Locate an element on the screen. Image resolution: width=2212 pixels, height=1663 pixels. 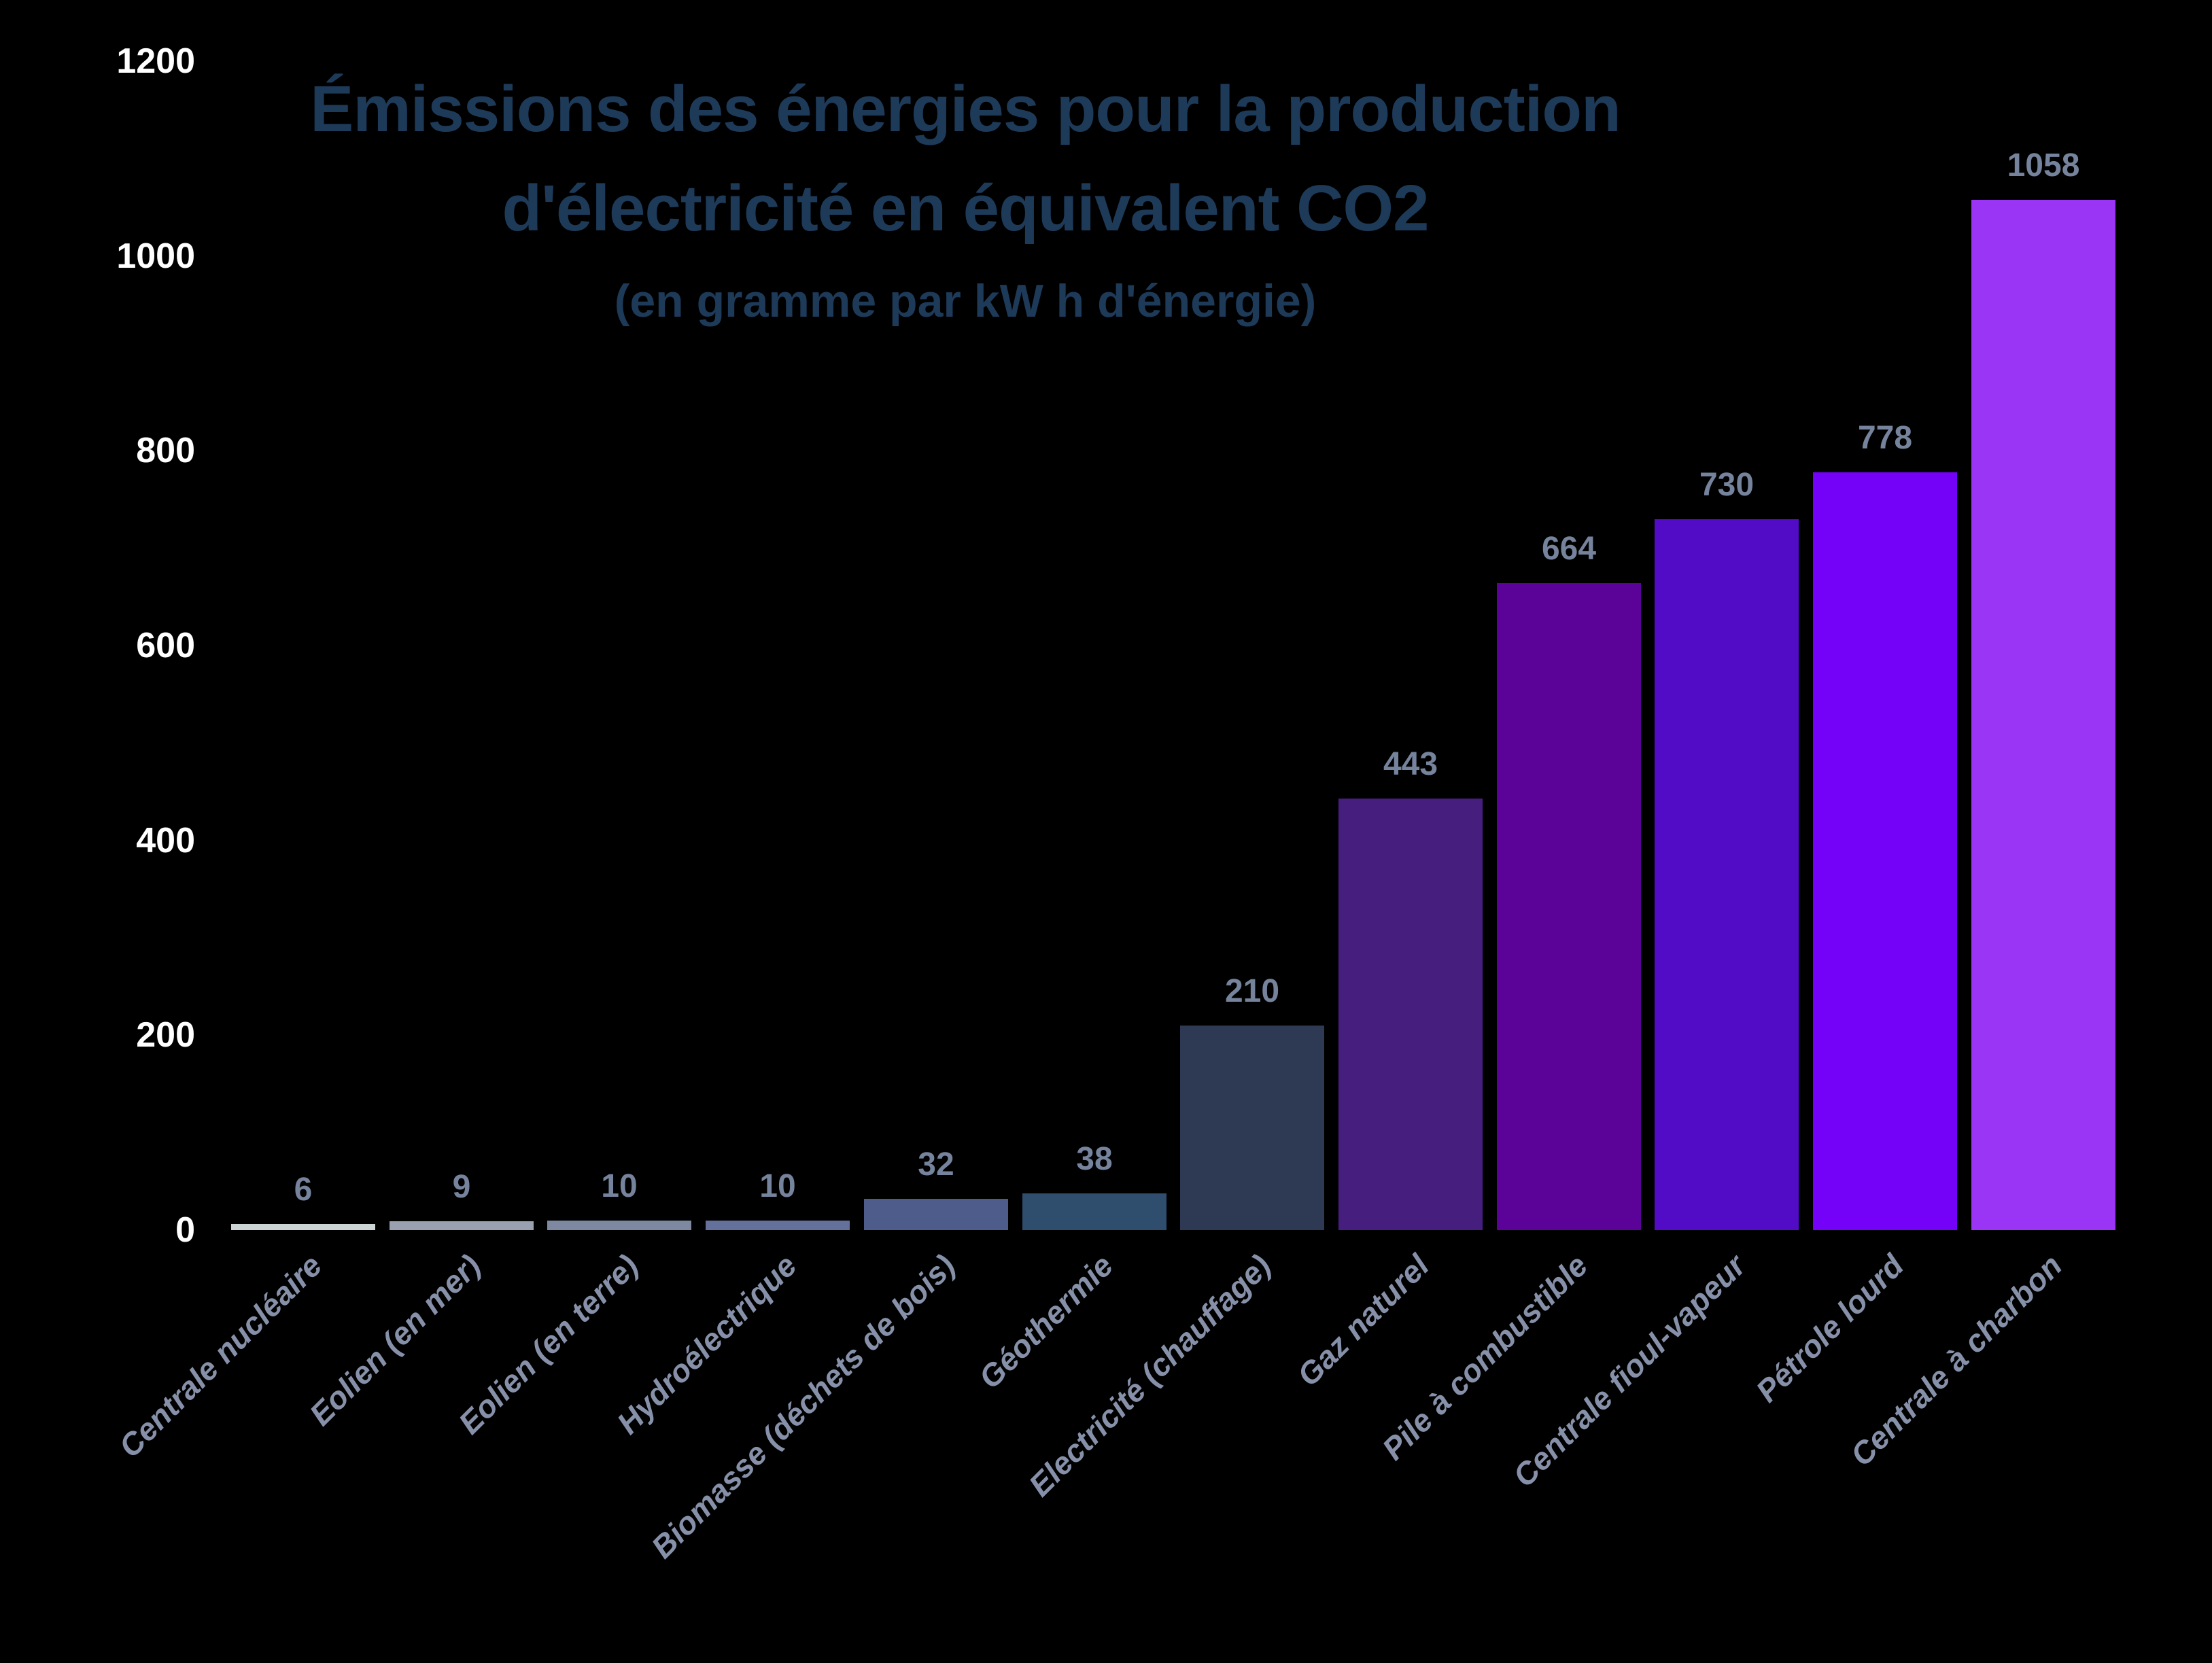
y-tick-label-0: 0 is located at coordinates (185, 1230).